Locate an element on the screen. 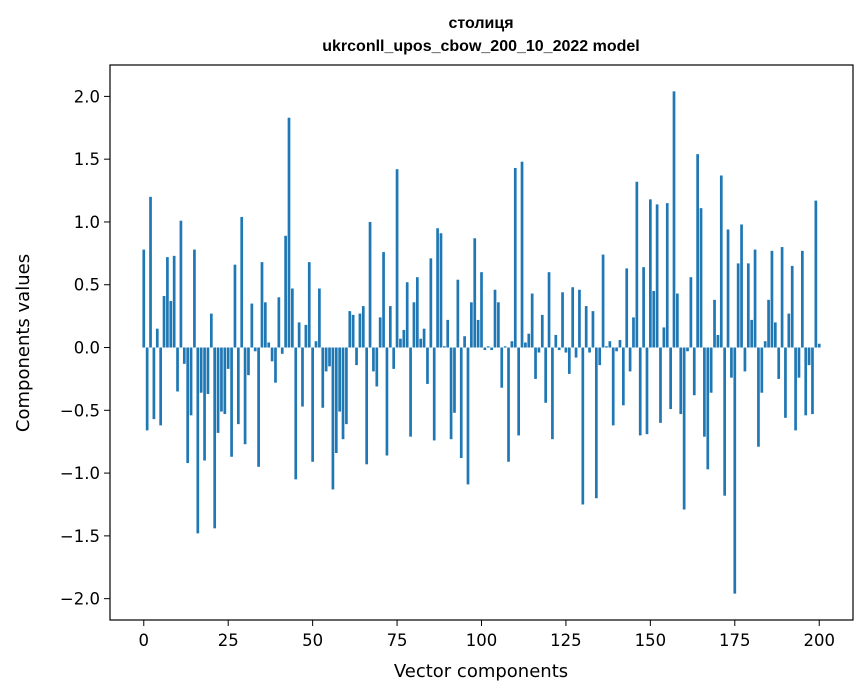 The width and height of the screenshot is (867, 696). y-tick-label: −1.5 is located at coordinates (80, 536).